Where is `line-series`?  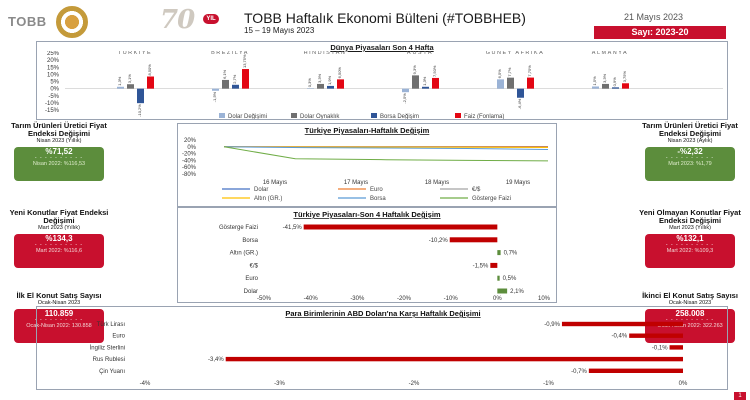
line-series is located at coordinates (386, 154).